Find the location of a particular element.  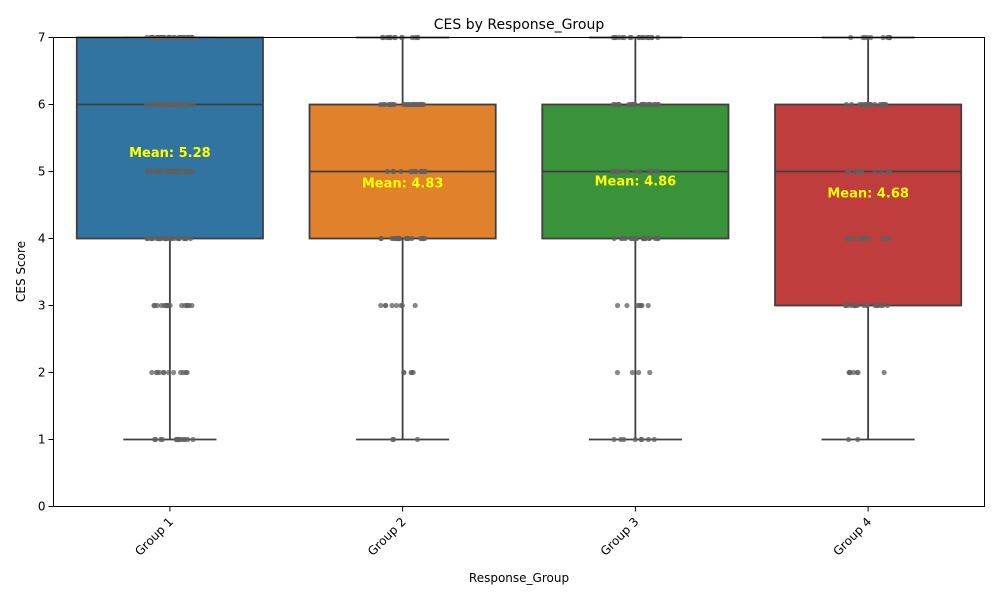

x-axis: Group 1 Group 2 Group 3 Group 4 is located at coordinates (503, 532).